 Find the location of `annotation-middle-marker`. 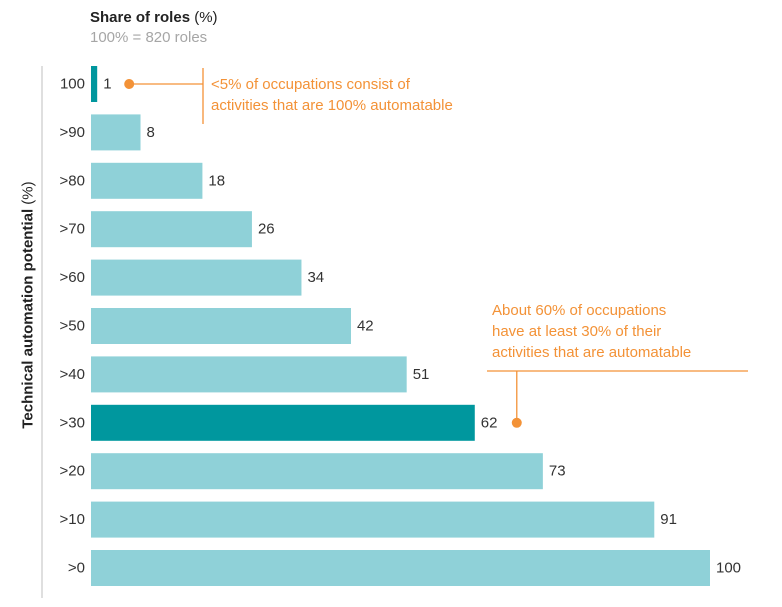

annotation-middle-marker is located at coordinates (516, 422).